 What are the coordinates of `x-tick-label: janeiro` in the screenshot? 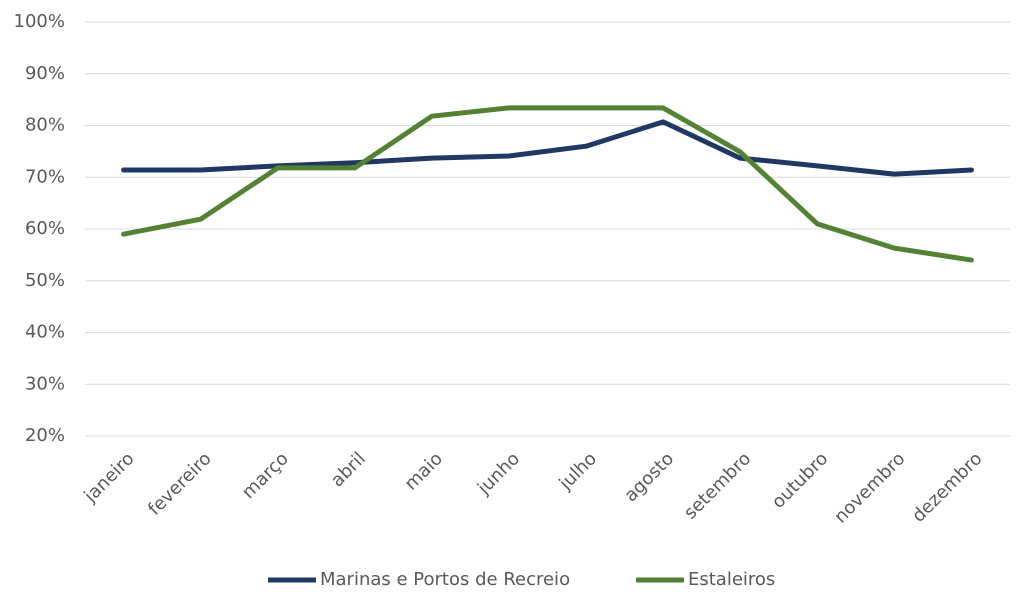 It's located at (109, 477).